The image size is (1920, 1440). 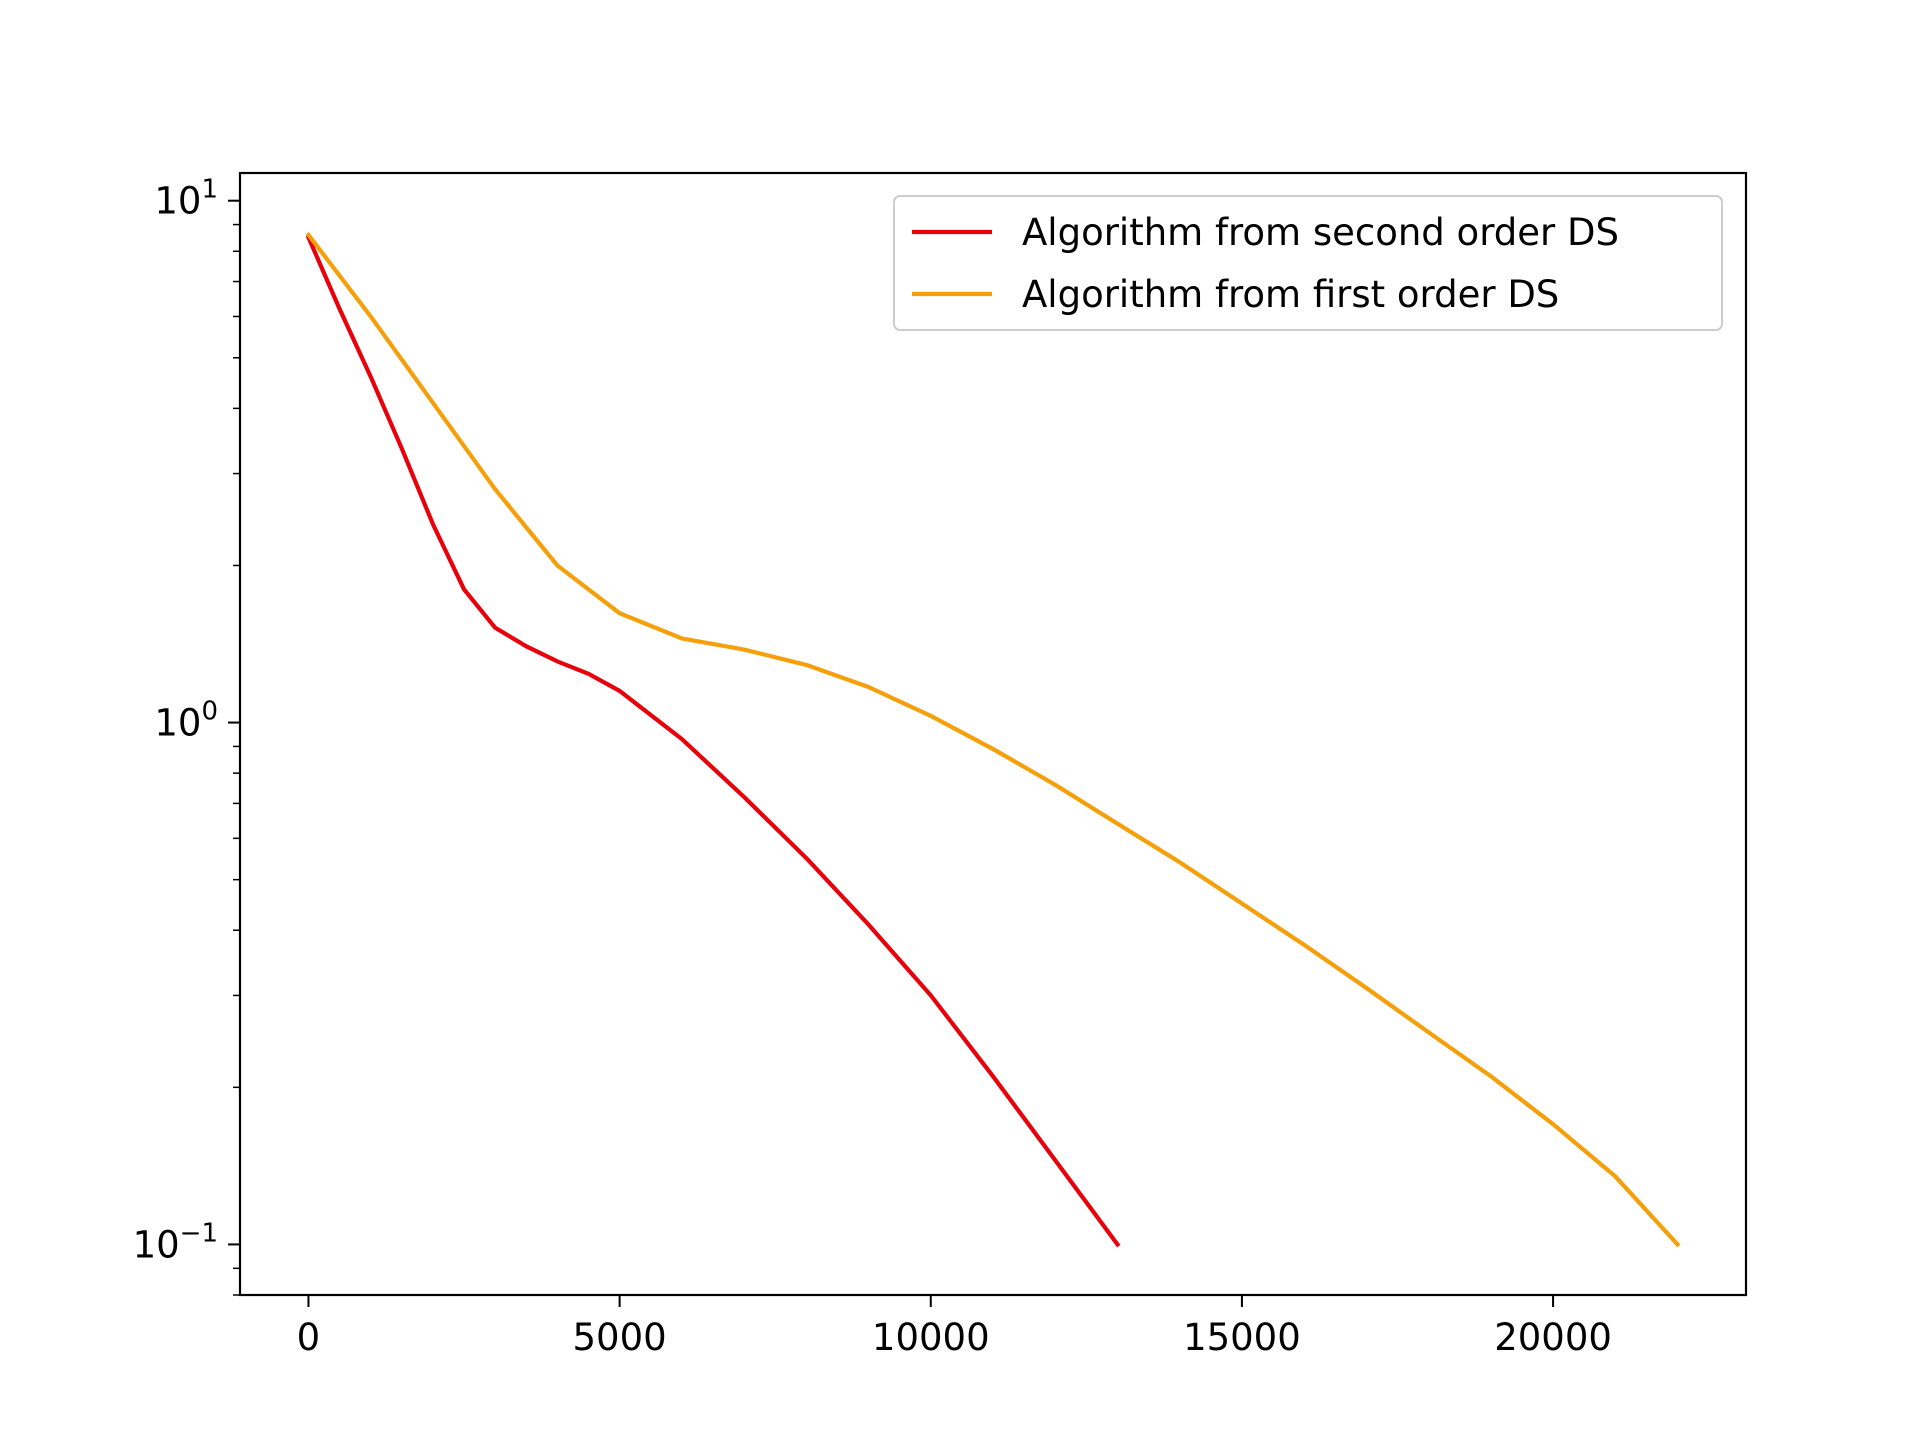 I want to click on legend-box, so click(x=1308, y=263).